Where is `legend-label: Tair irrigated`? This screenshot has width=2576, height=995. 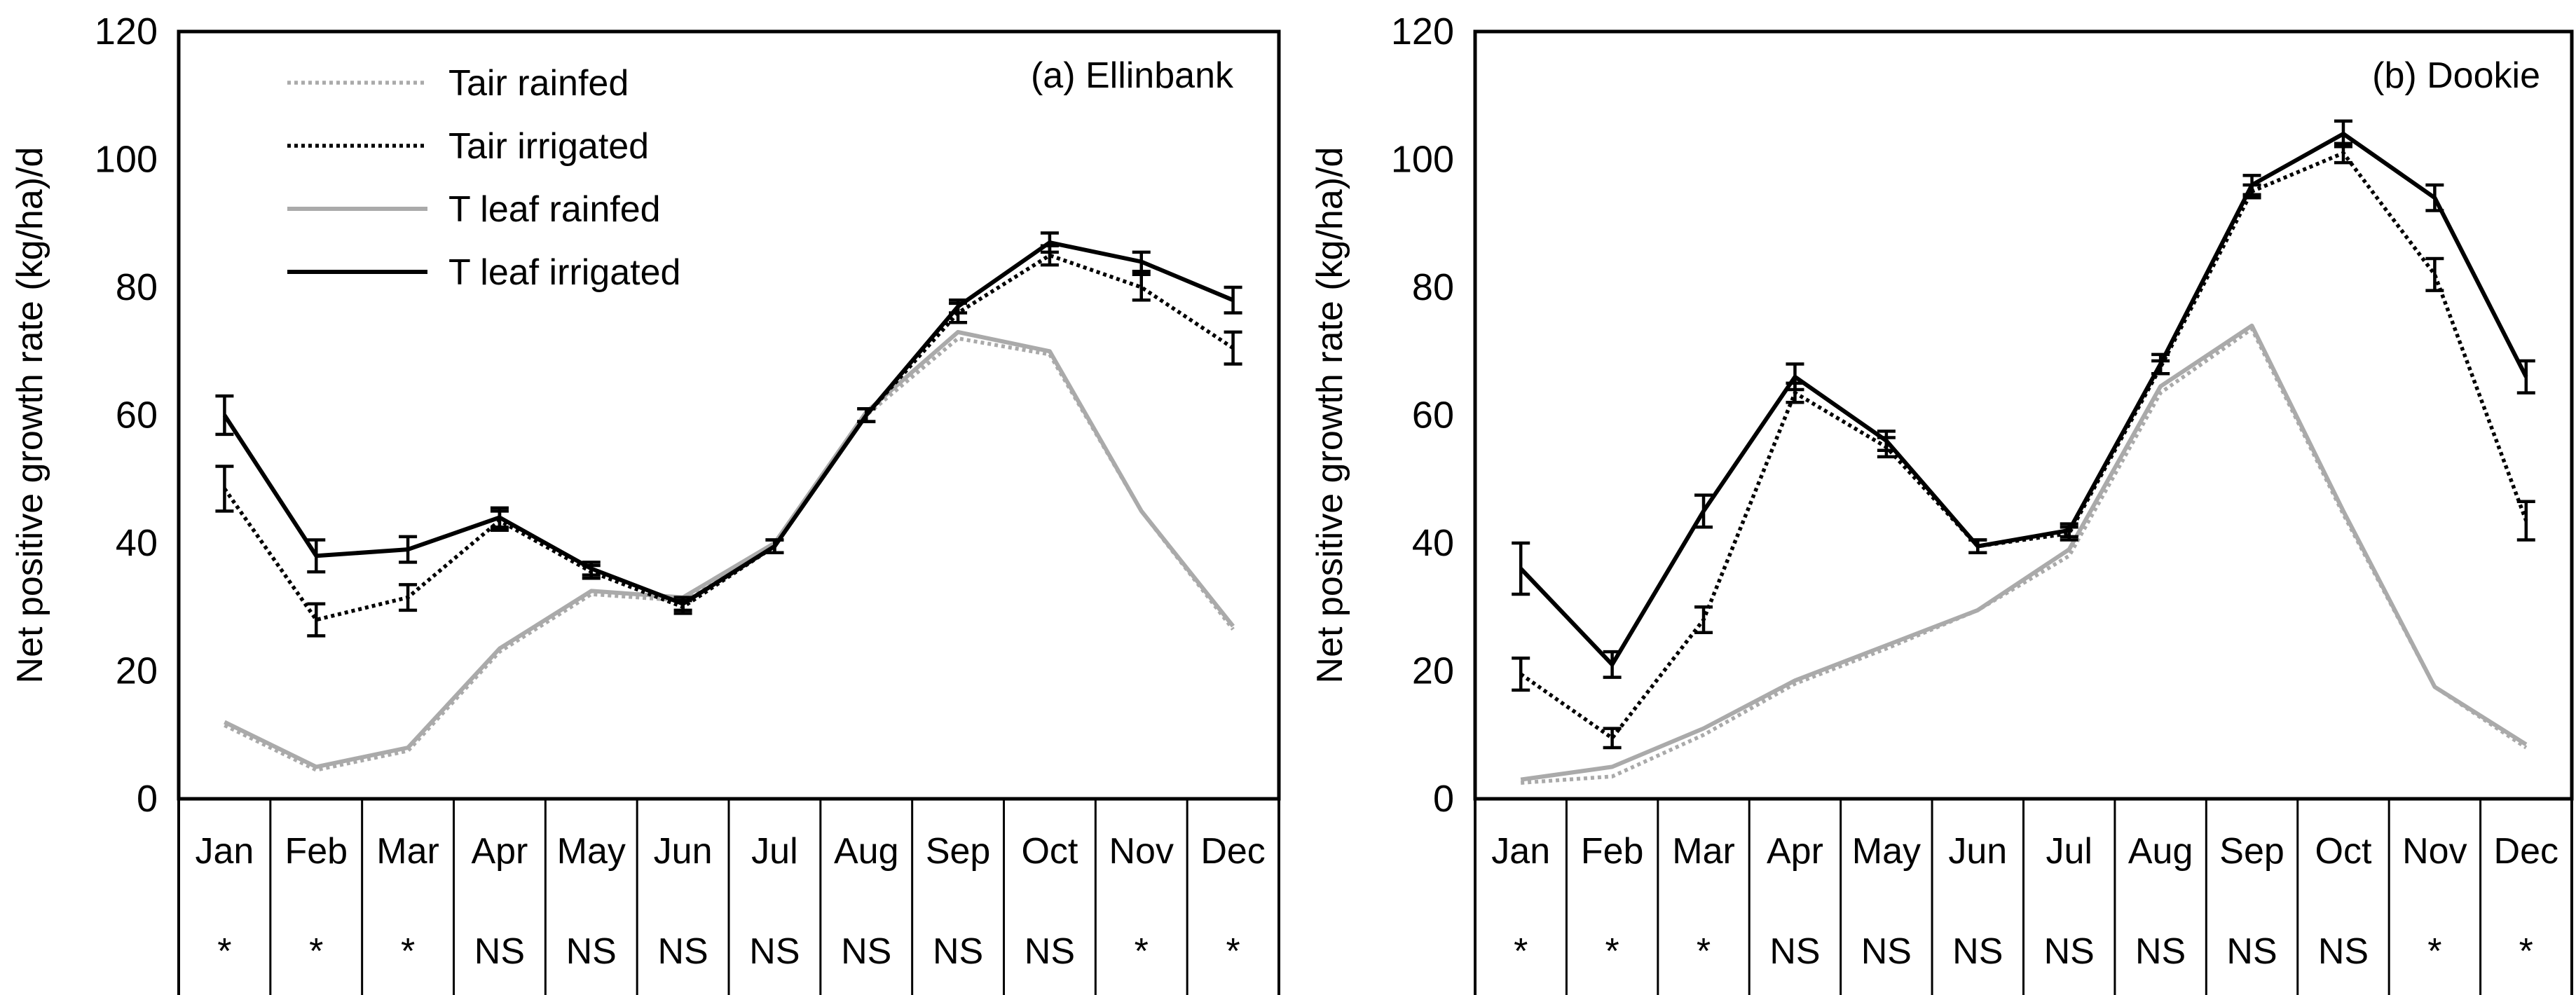
legend-label: Tair irrigated is located at coordinates (548, 146).